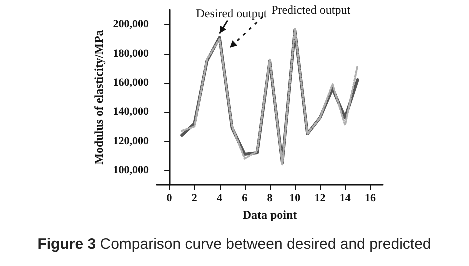 Image resolution: width=469 pixels, height=266 pixels. I want to click on x-tick-label: 10, so click(296, 198).